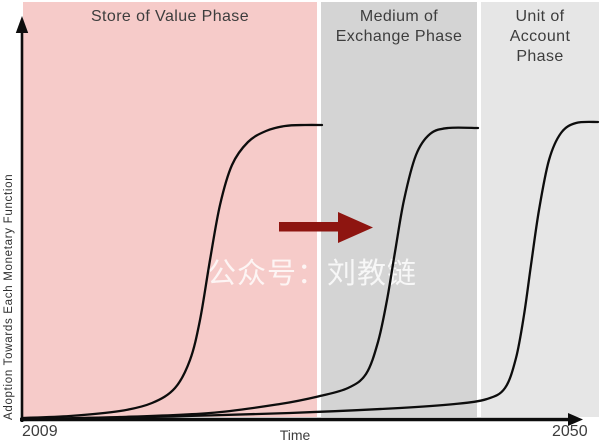 The width and height of the screenshot is (600, 447). What do you see at coordinates (9, 296) in the screenshot?
I see `y-axis-label: Adoption Towards Each Monetary Function` at bounding box center [9, 296].